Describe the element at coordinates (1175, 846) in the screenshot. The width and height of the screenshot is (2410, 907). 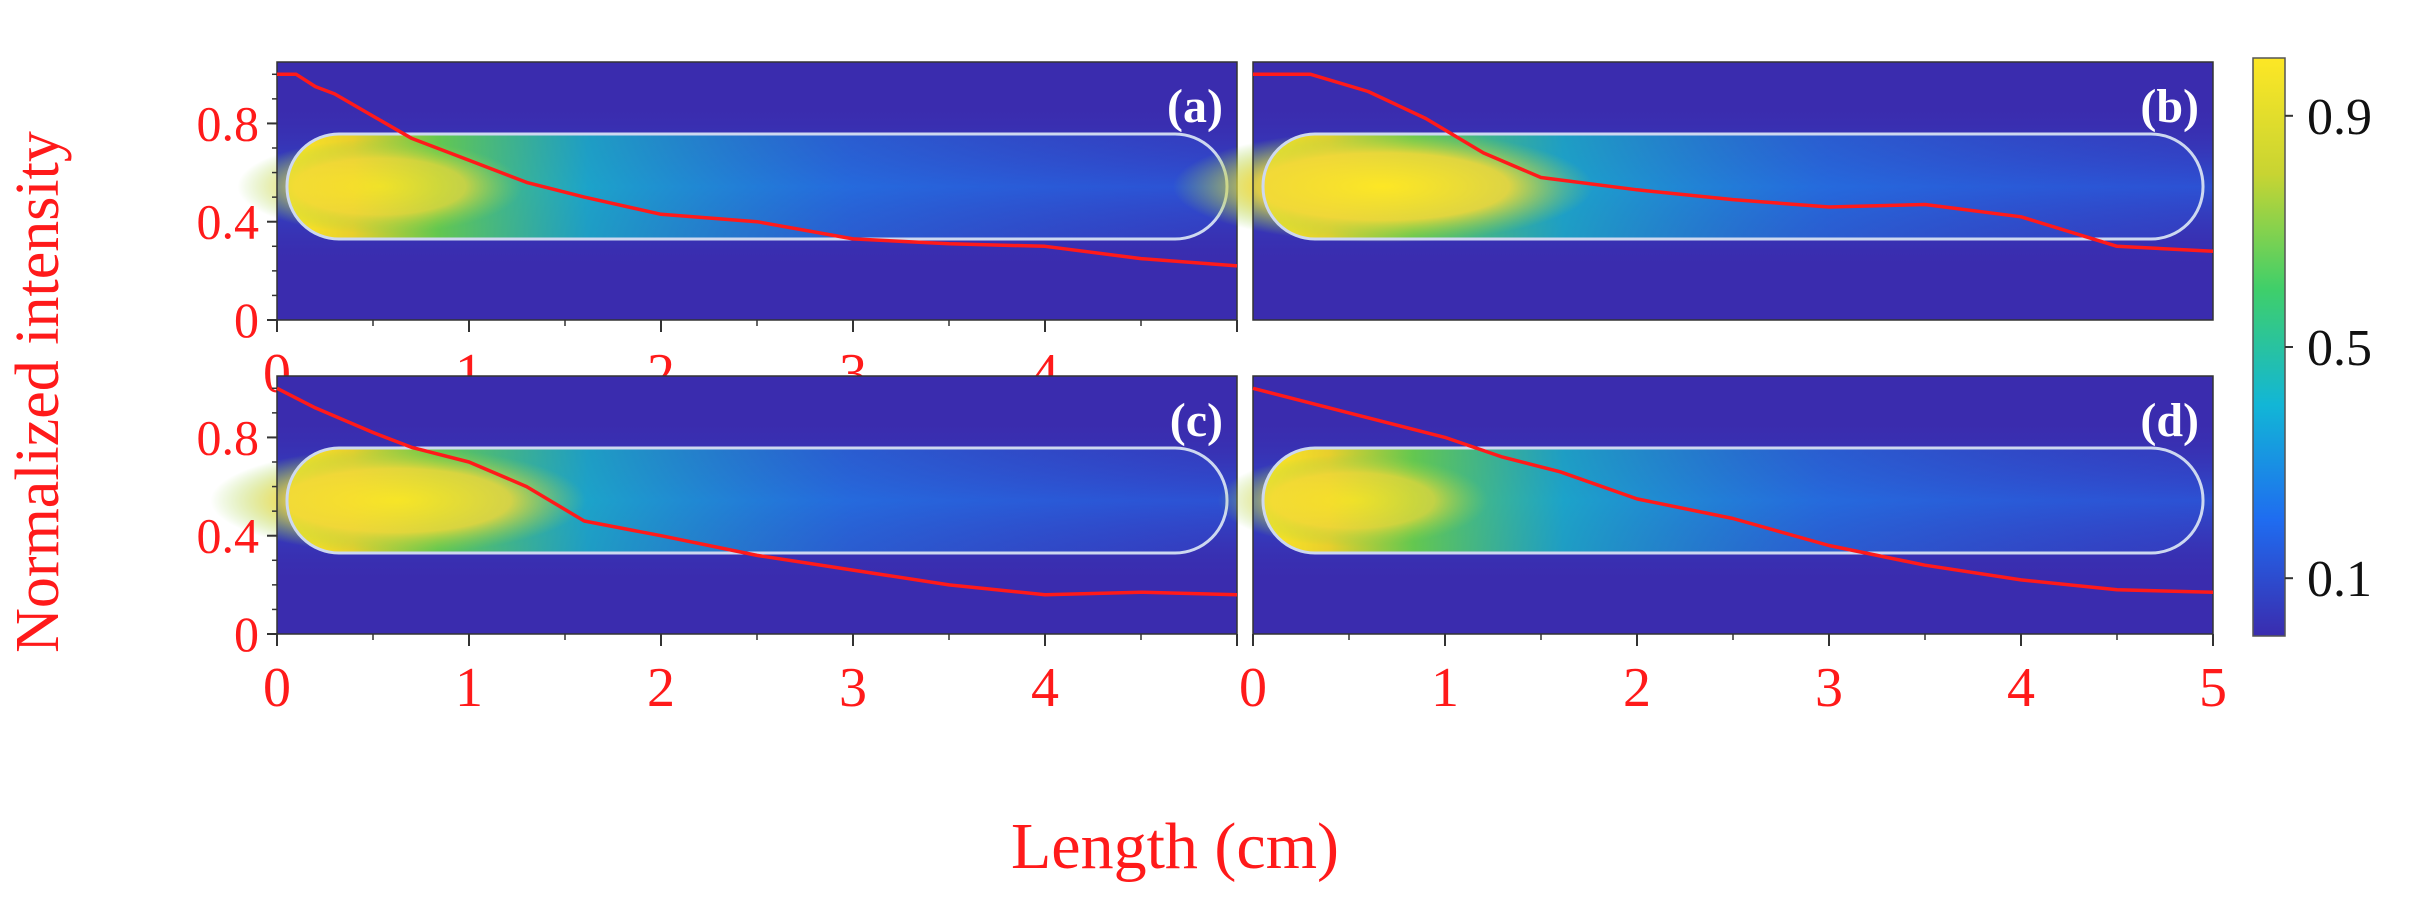
I see `x-axis-label: Length (cm)` at that location.